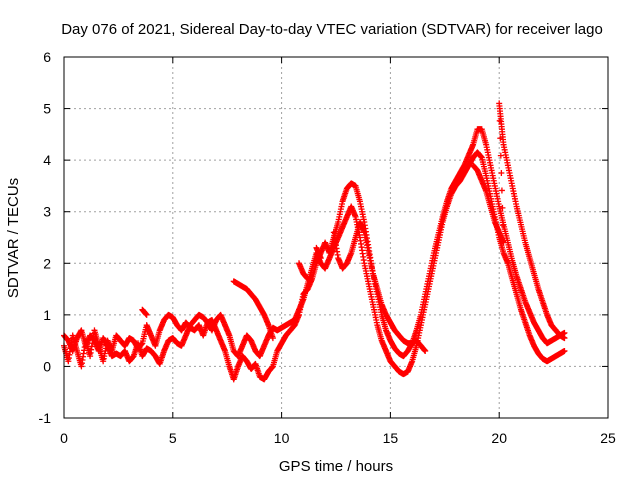 The width and height of the screenshot is (640, 480). Describe the element at coordinates (47, 109) in the screenshot. I see `y-tick-label: 5` at that location.